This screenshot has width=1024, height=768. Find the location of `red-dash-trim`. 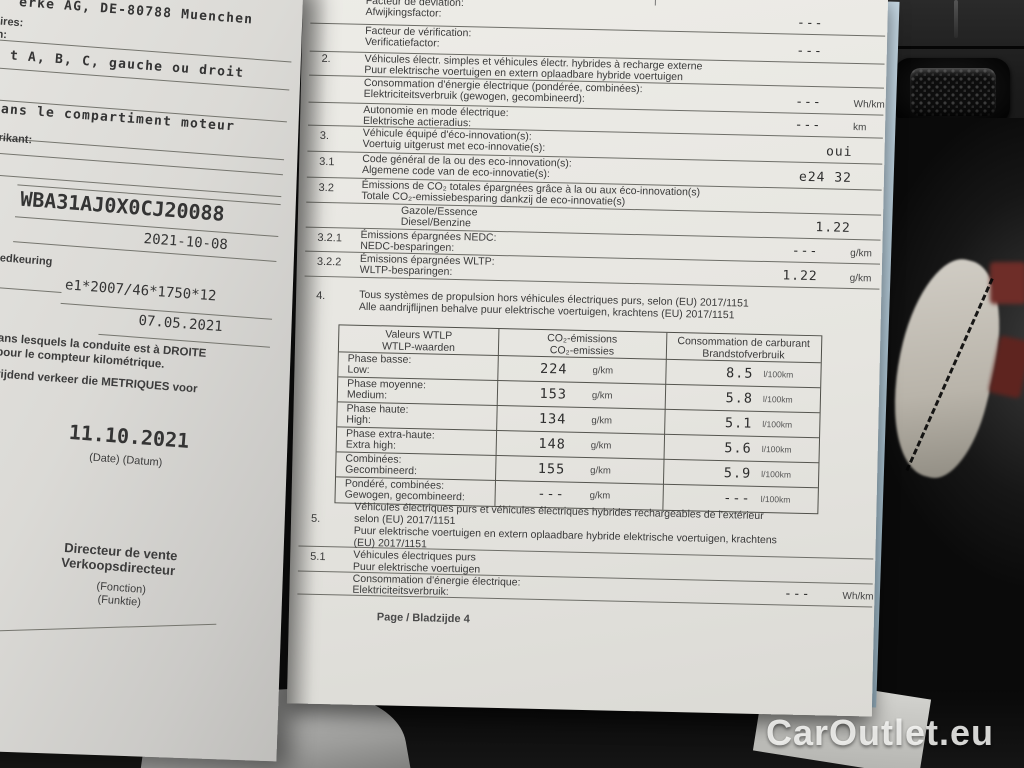

red-dash-trim is located at coordinates (1007, 283).